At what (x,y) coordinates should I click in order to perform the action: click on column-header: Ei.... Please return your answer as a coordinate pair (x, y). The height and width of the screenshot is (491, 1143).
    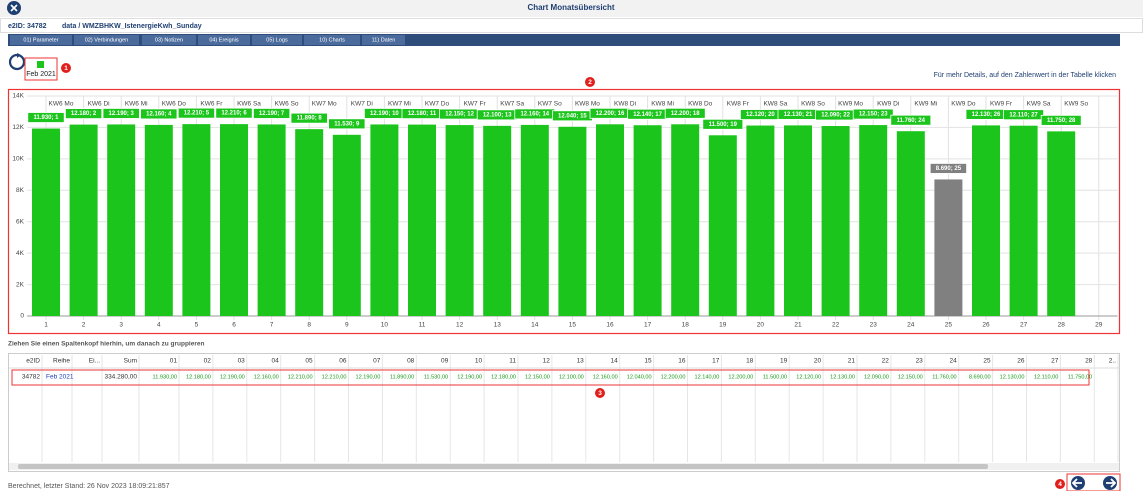
    Looking at the image, I should click on (94, 361).